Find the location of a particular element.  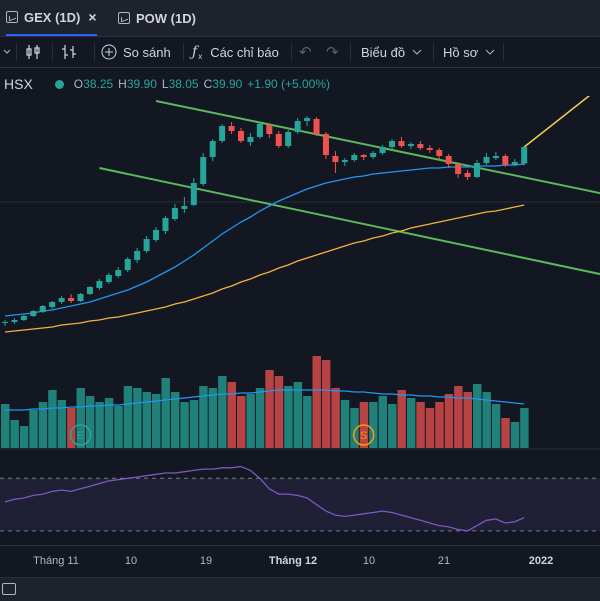

candles-style-icon is located at coordinates (33, 52).